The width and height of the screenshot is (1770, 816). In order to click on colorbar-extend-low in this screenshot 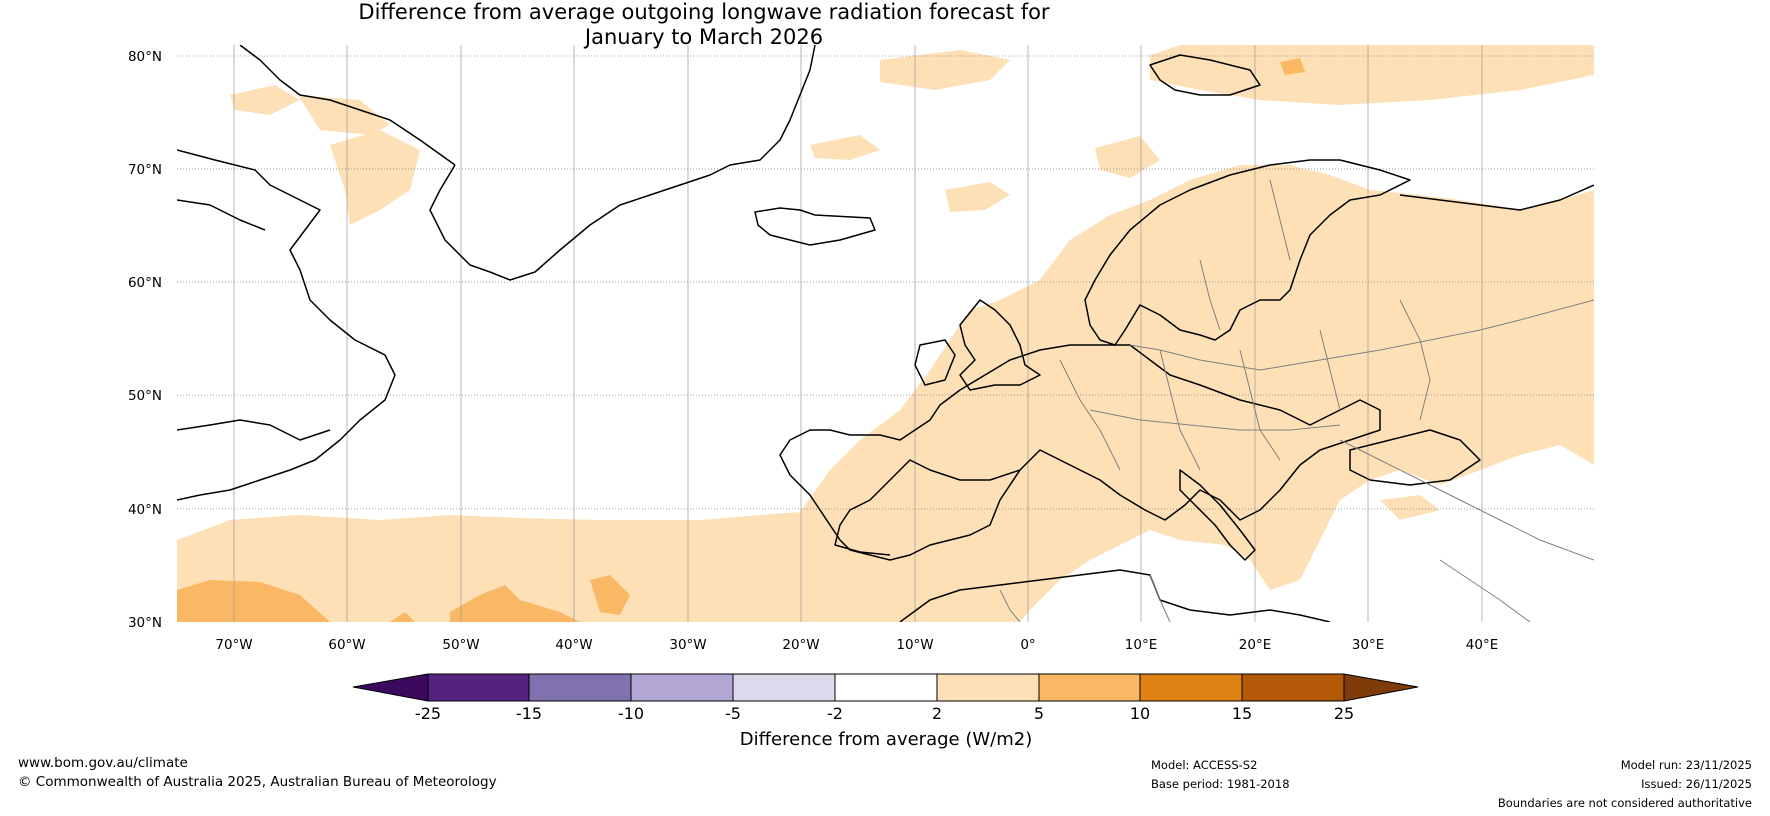, I will do `click(390, 687)`.